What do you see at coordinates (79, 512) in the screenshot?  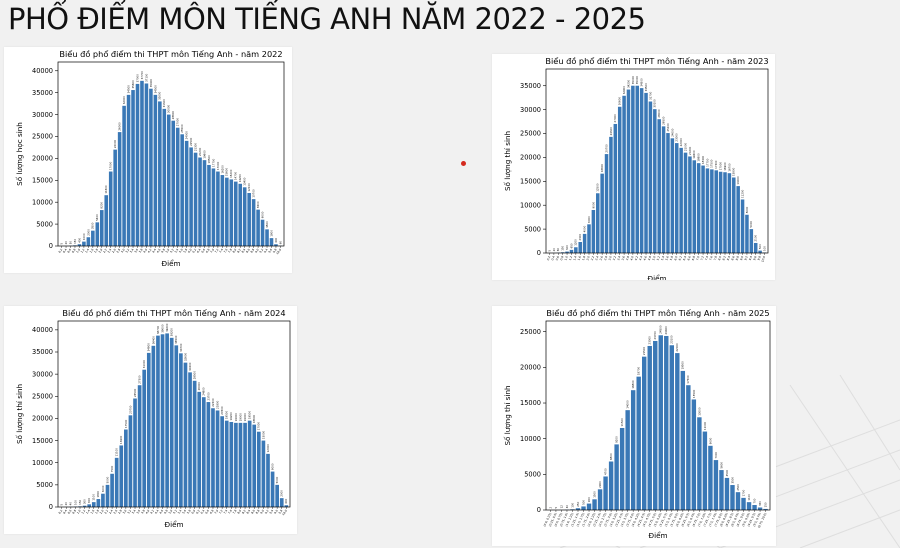 I see `x-tick-label: 1.0` at bounding box center [79, 512].